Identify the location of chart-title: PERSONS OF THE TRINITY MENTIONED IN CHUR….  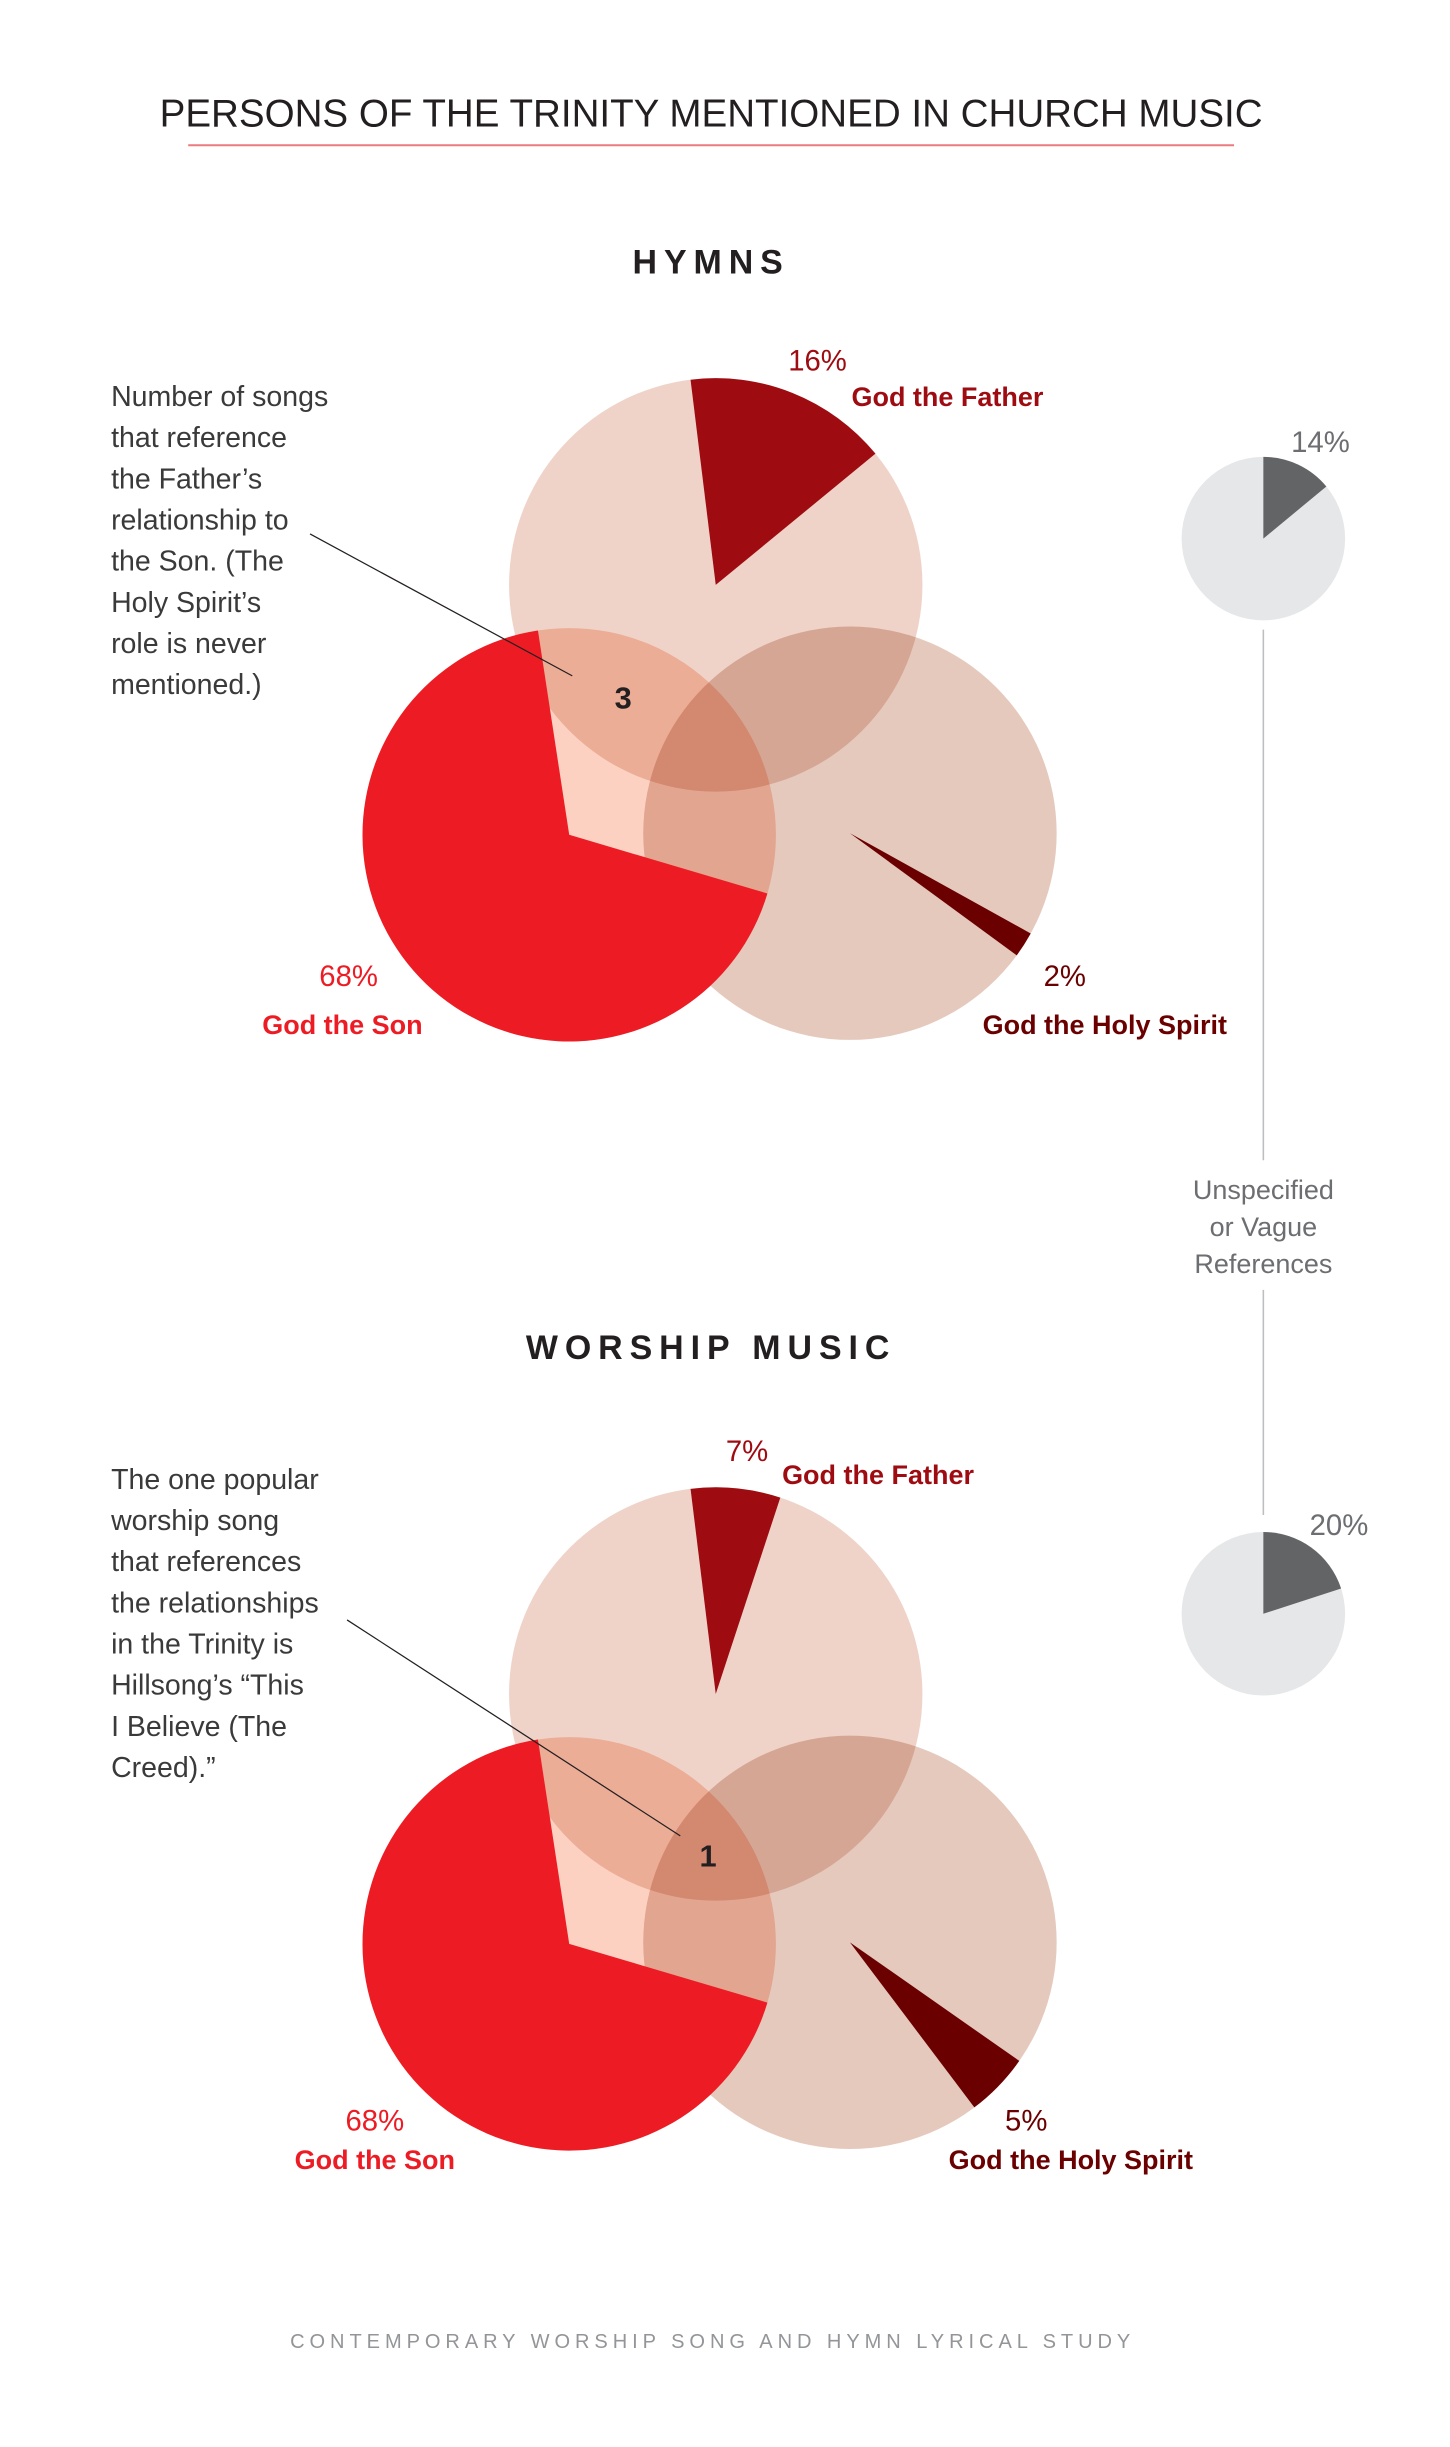
(711, 114).